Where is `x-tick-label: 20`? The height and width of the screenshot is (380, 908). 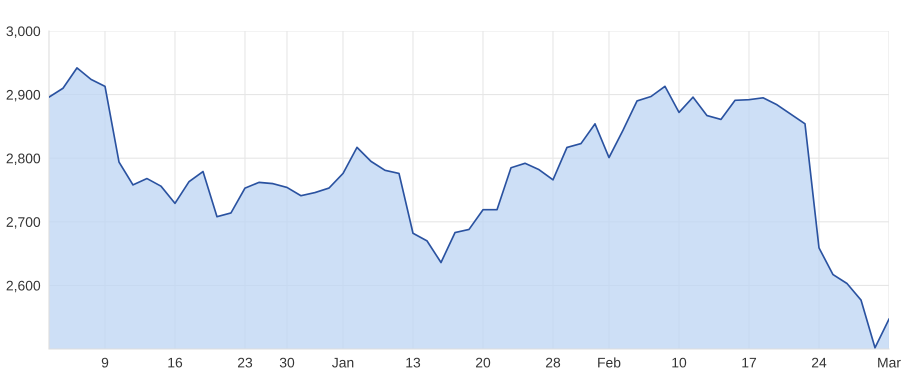 x-tick-label: 20 is located at coordinates (483, 363).